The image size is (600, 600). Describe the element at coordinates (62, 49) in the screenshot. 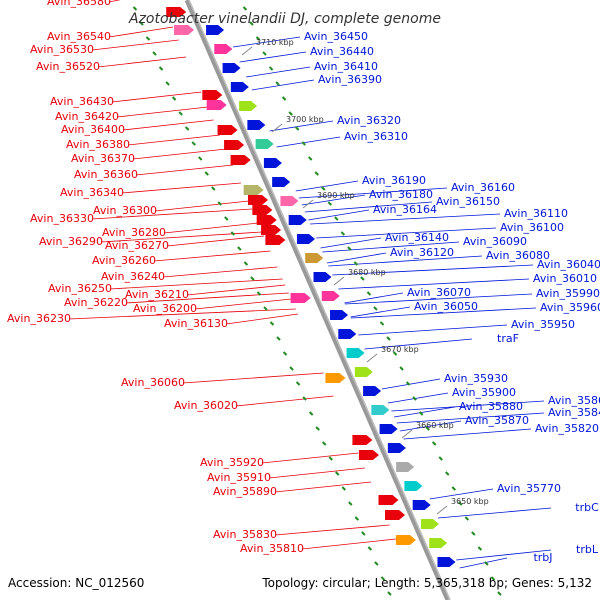

I see `left-gene-label: Avin_36530` at that location.